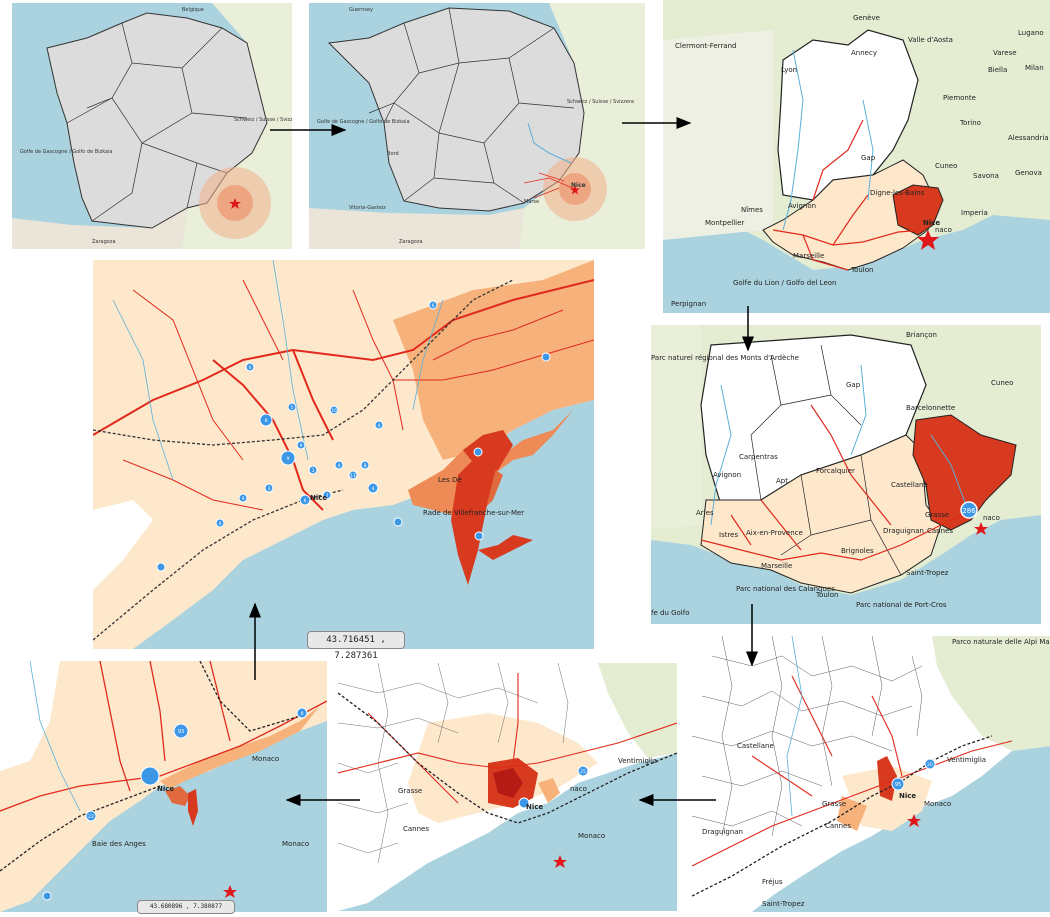  What do you see at coordinates (785, 589) in the screenshot?
I see `label-calanques: Parc national des Calanques` at bounding box center [785, 589].